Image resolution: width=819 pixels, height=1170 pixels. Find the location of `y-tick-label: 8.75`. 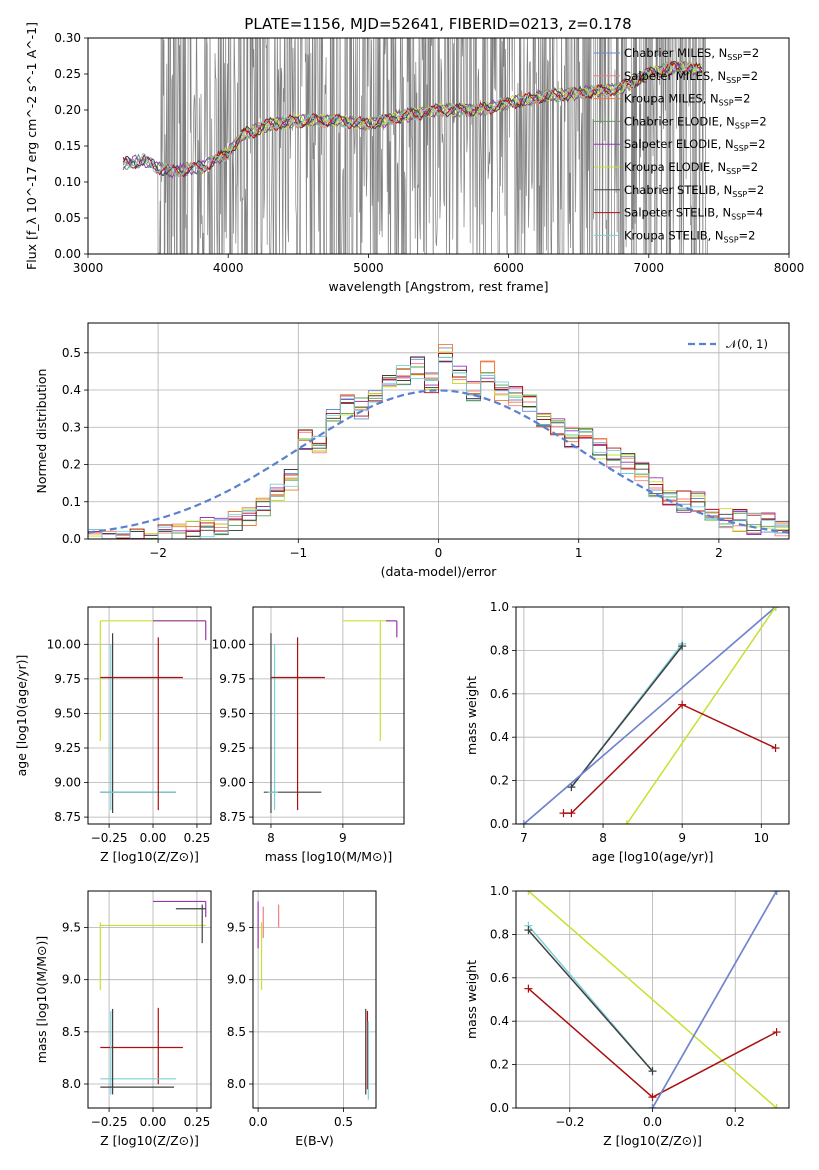

y-tick-label: 8.75 is located at coordinates (67, 817).